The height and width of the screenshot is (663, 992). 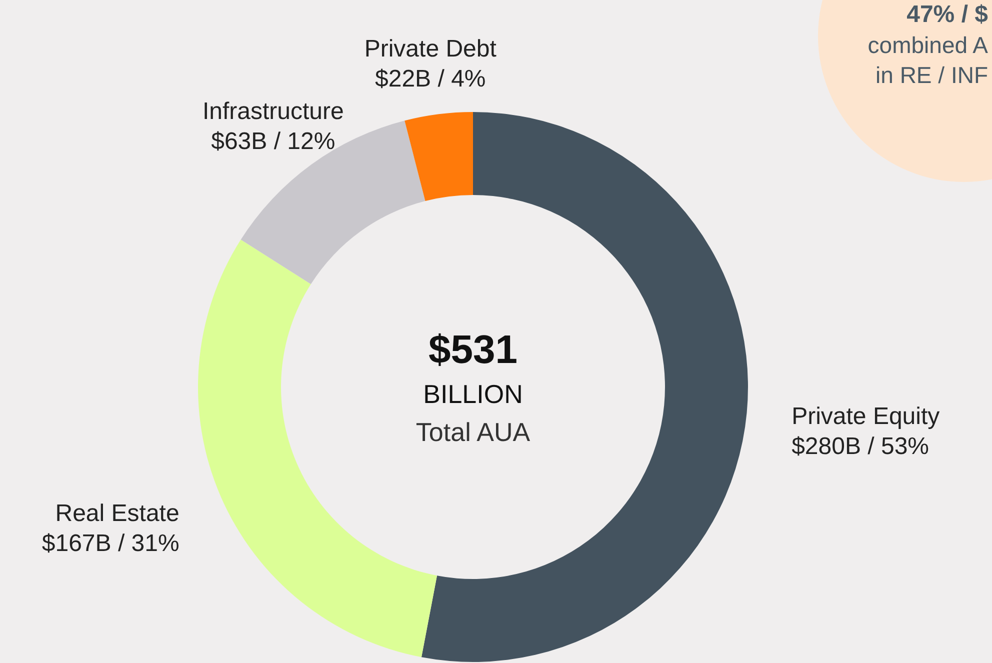 What do you see at coordinates (111, 544) in the screenshot?
I see `data-label: $167B / 31%` at bounding box center [111, 544].